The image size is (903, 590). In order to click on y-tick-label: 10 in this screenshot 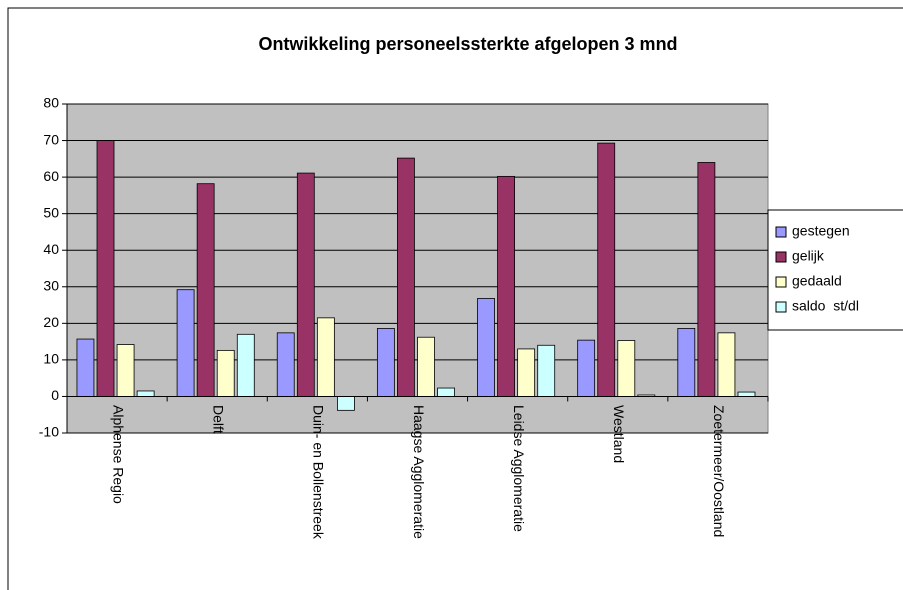, I will do `click(51, 359)`.